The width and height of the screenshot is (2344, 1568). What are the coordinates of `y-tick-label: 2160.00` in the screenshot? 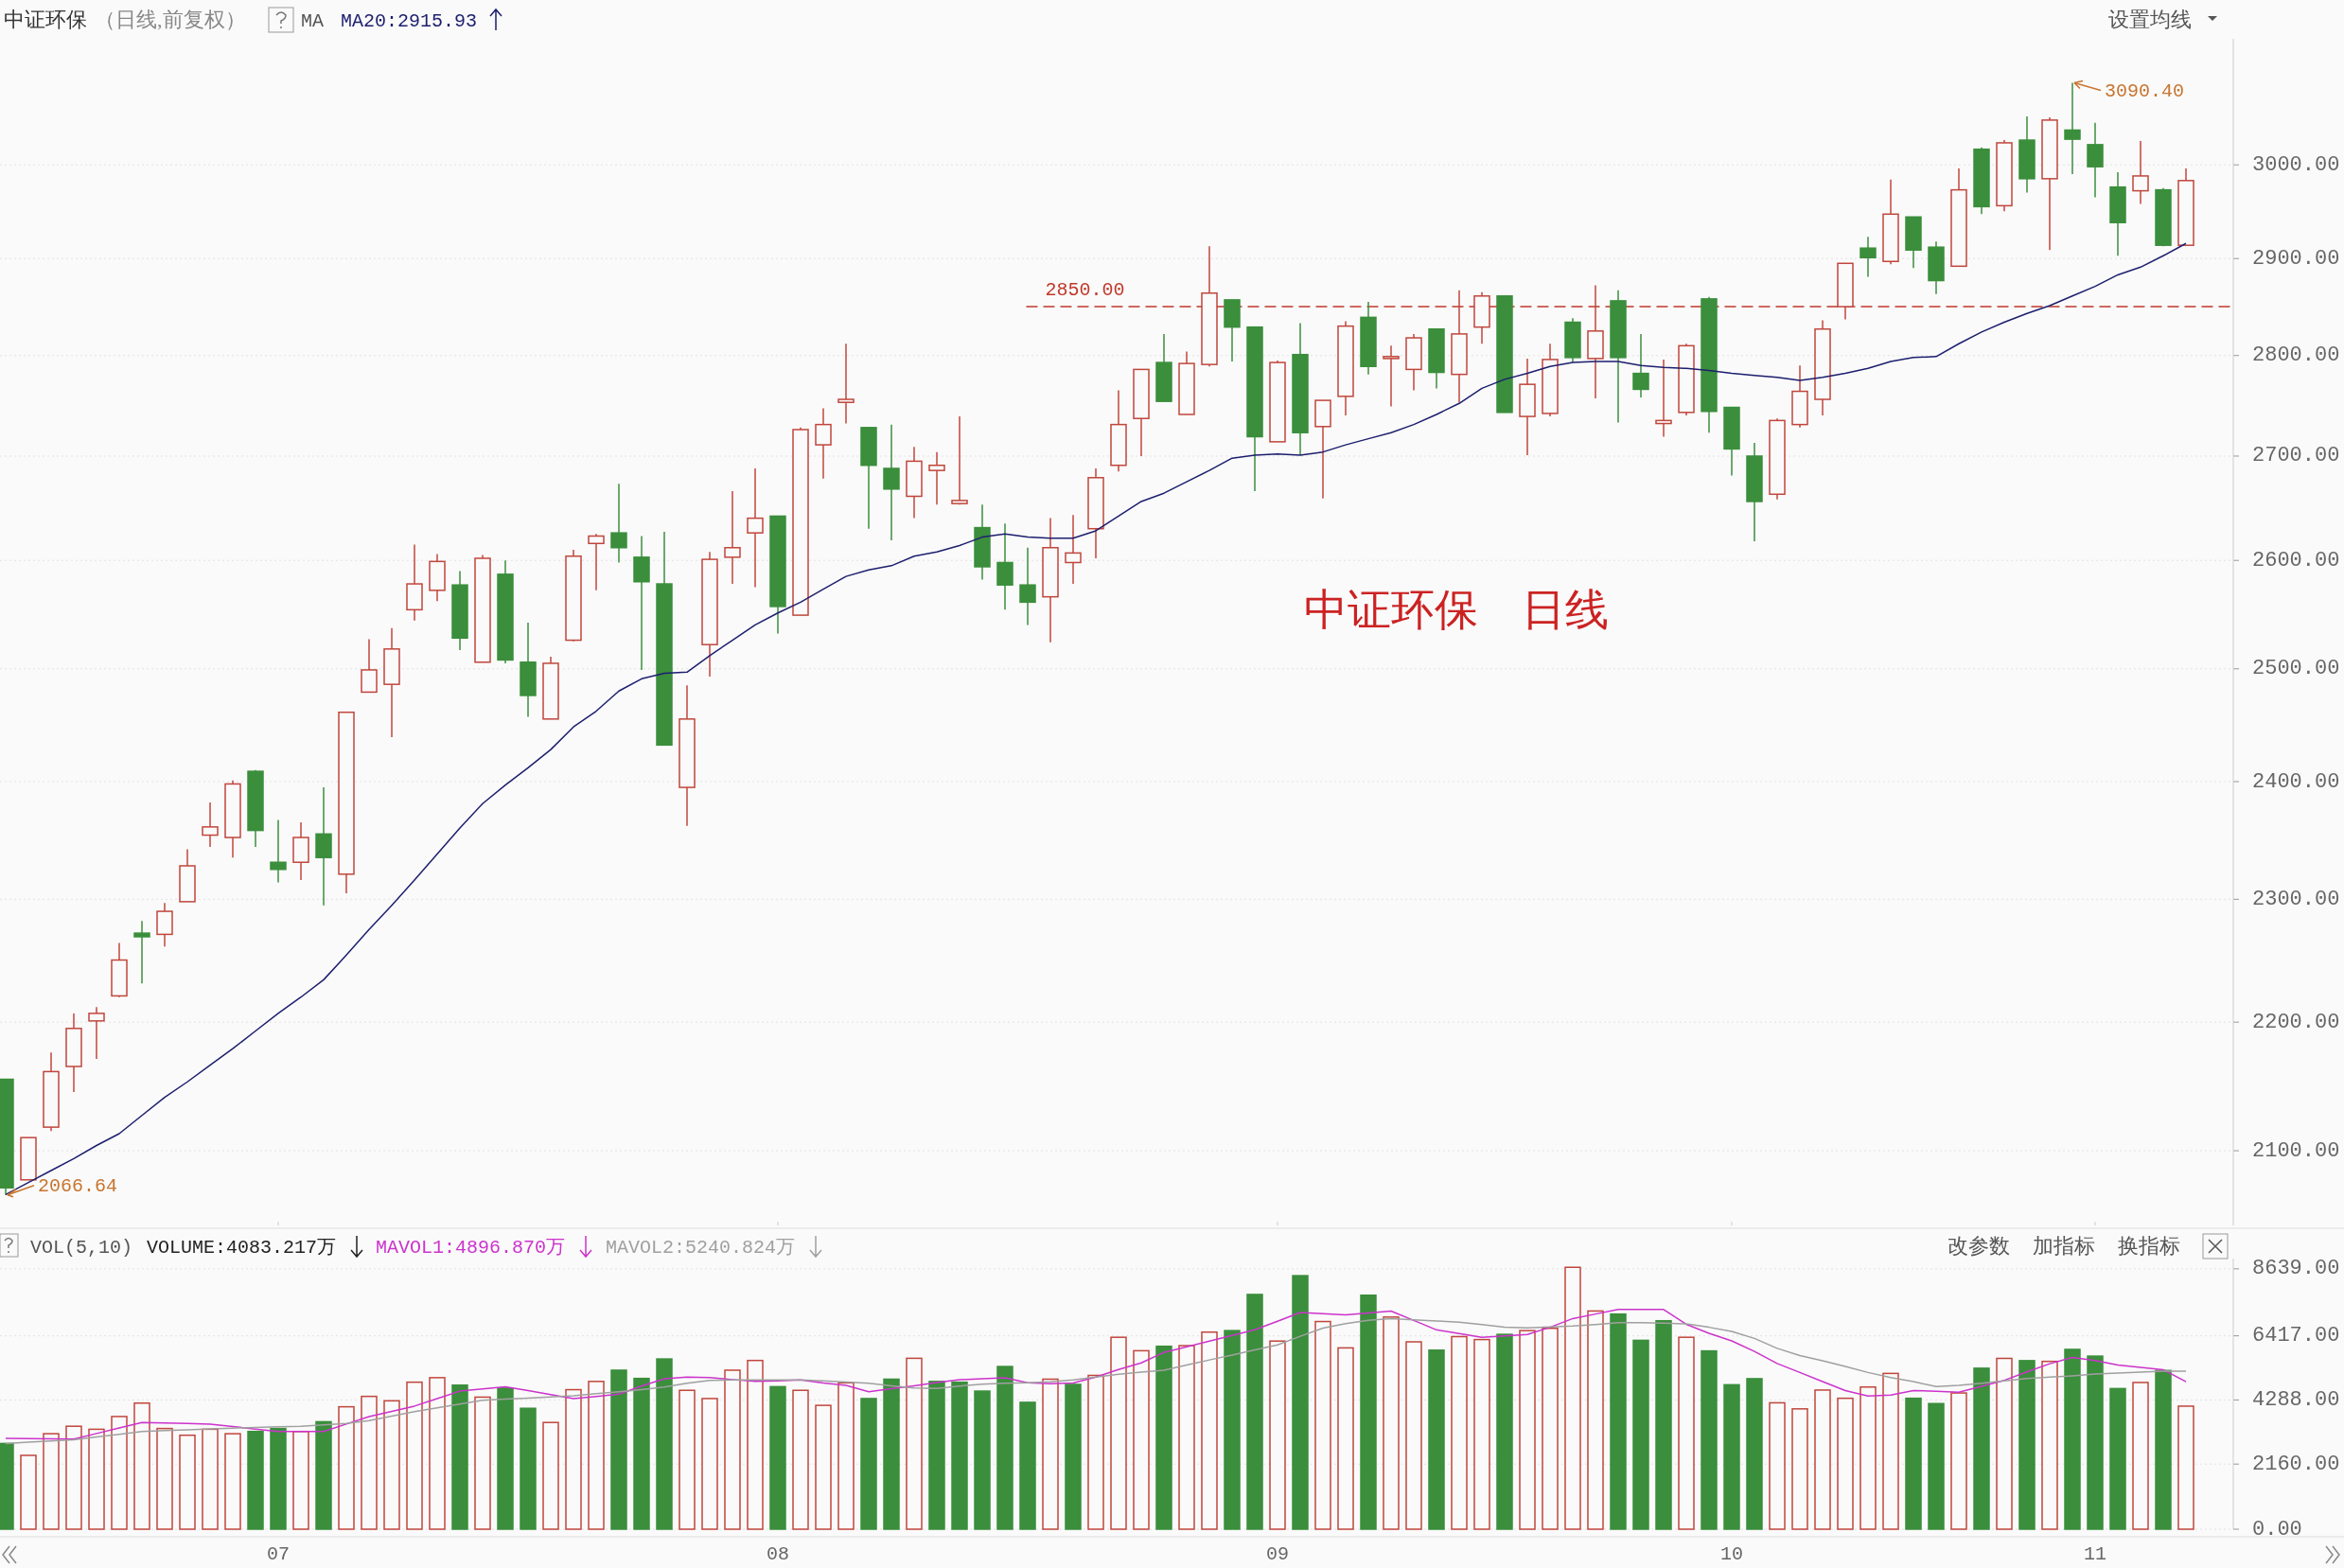 It's located at (2296, 1464).